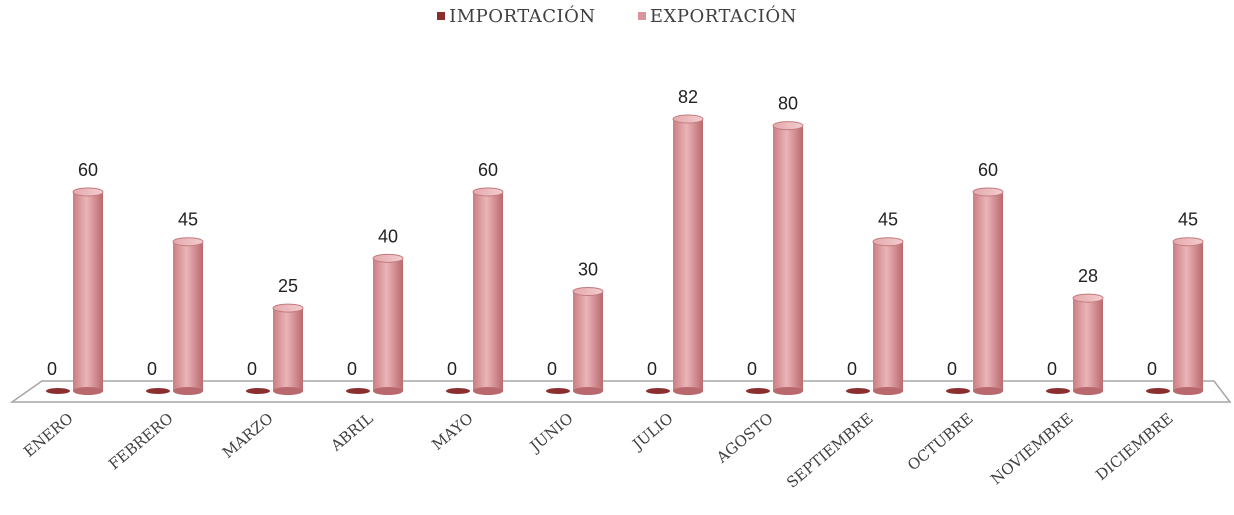 This screenshot has height=515, width=1234. What do you see at coordinates (788, 258) in the screenshot?
I see `bar-exportacion-agosto` at bounding box center [788, 258].